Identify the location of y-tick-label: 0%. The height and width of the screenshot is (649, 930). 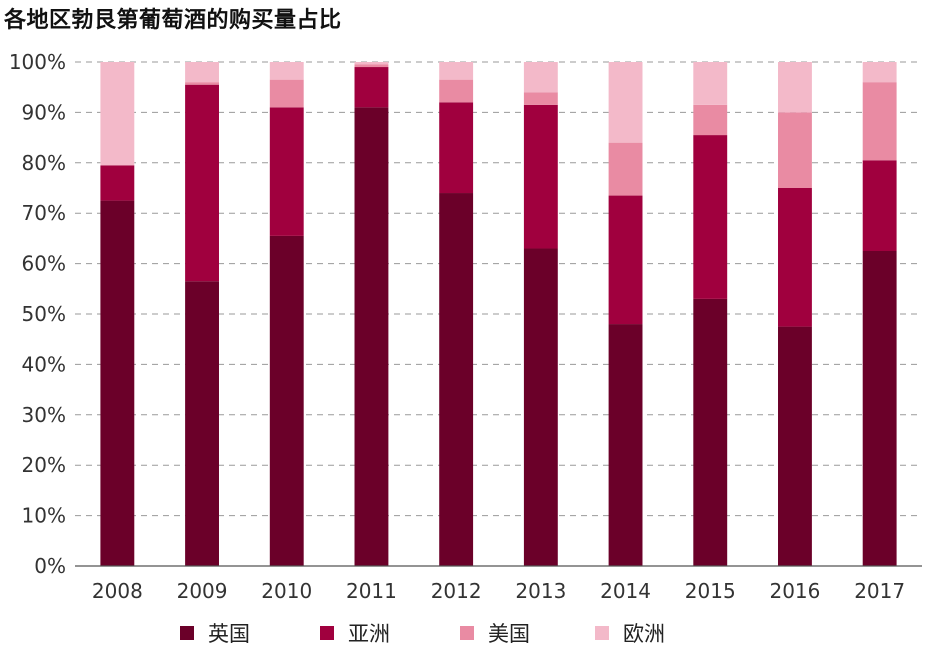
(50, 566).